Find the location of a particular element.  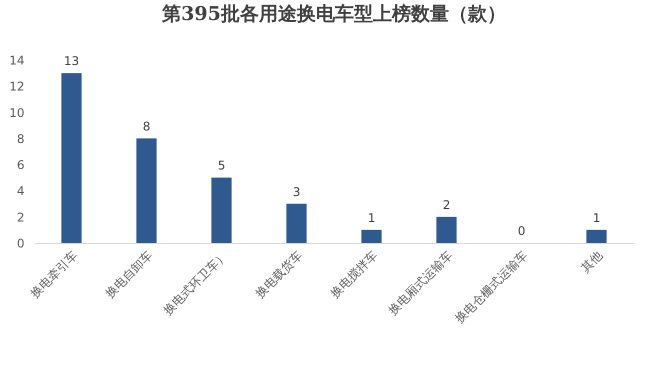

data-label: 3 is located at coordinates (296, 191).